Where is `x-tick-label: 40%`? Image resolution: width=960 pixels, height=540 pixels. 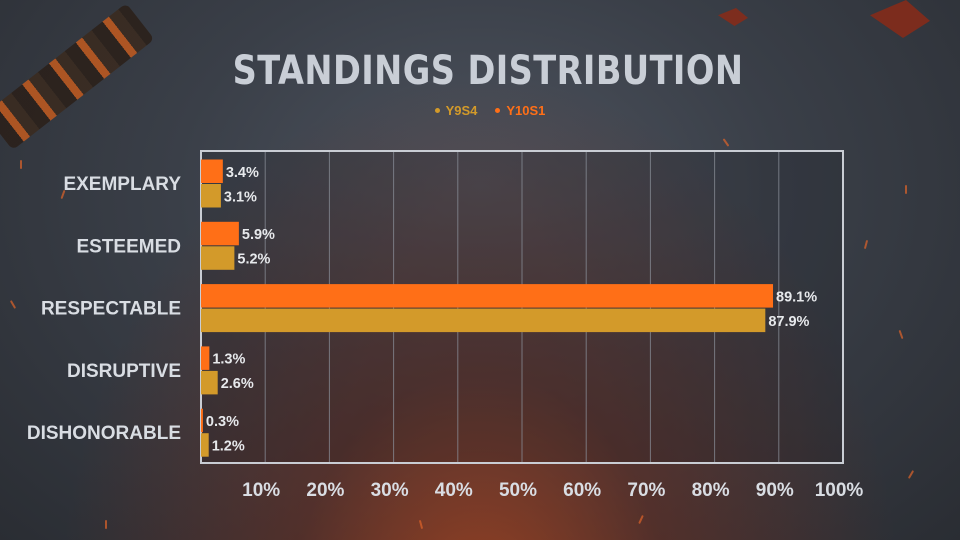 x-tick-label: 40% is located at coordinates (454, 490).